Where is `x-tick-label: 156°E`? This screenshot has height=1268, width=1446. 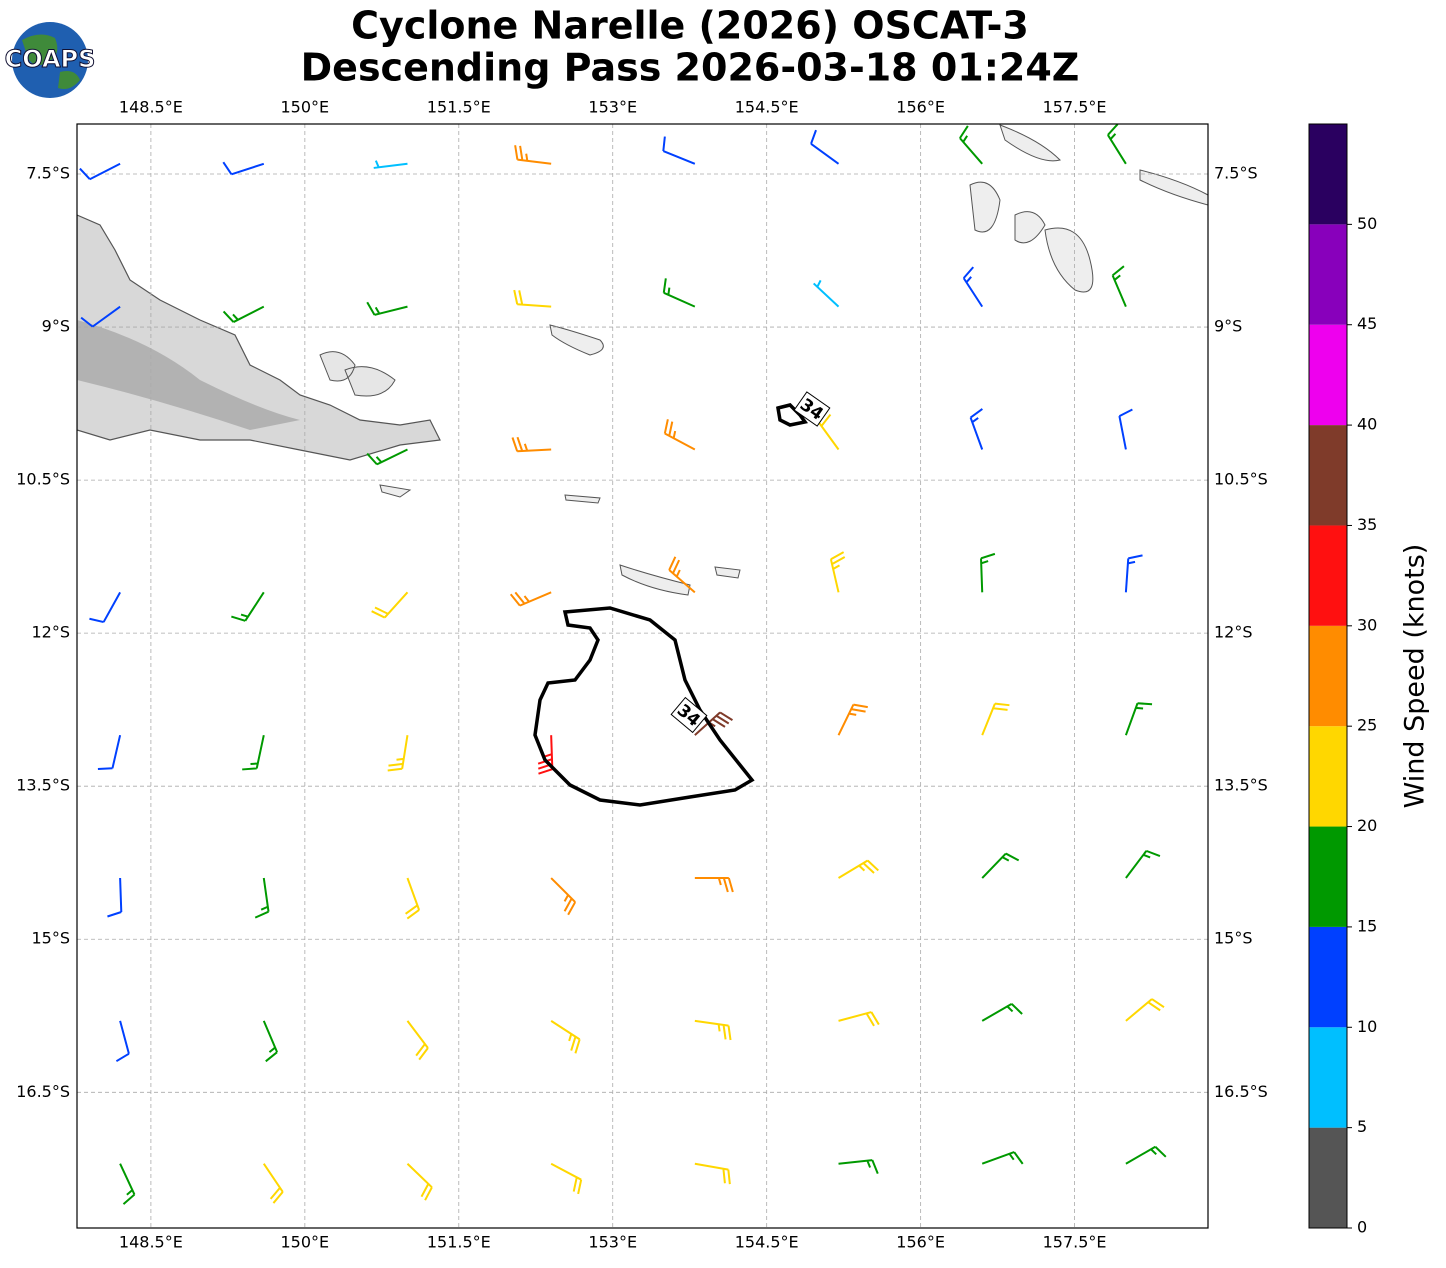 x-tick-label: 156°E is located at coordinates (920, 1242).